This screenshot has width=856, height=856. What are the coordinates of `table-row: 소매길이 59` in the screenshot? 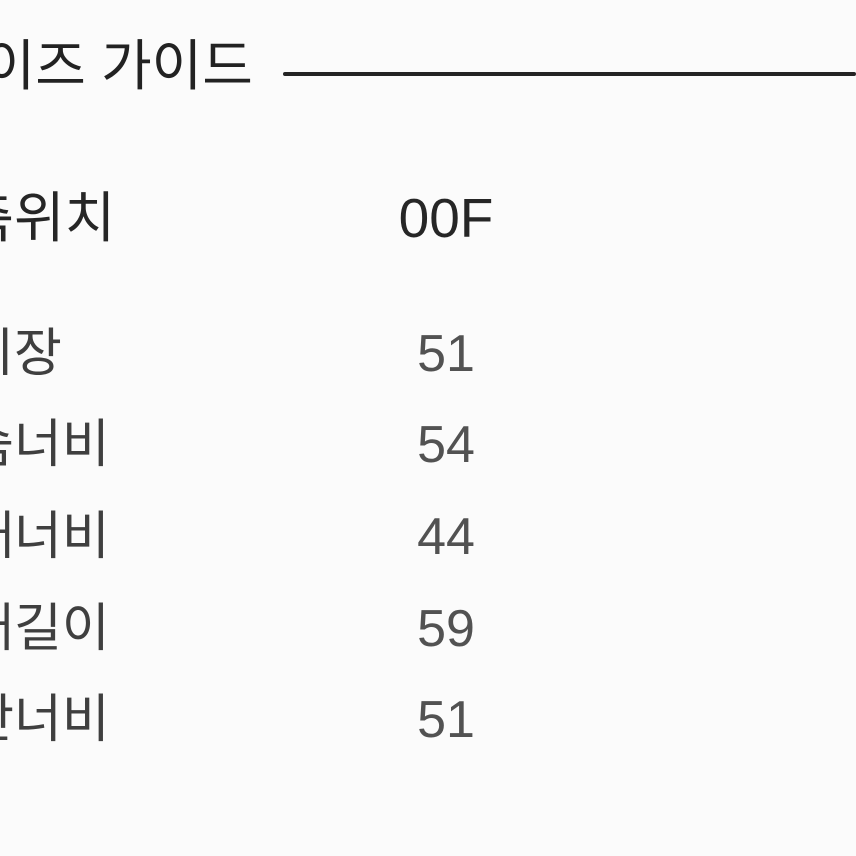 It's located at (428, 634).